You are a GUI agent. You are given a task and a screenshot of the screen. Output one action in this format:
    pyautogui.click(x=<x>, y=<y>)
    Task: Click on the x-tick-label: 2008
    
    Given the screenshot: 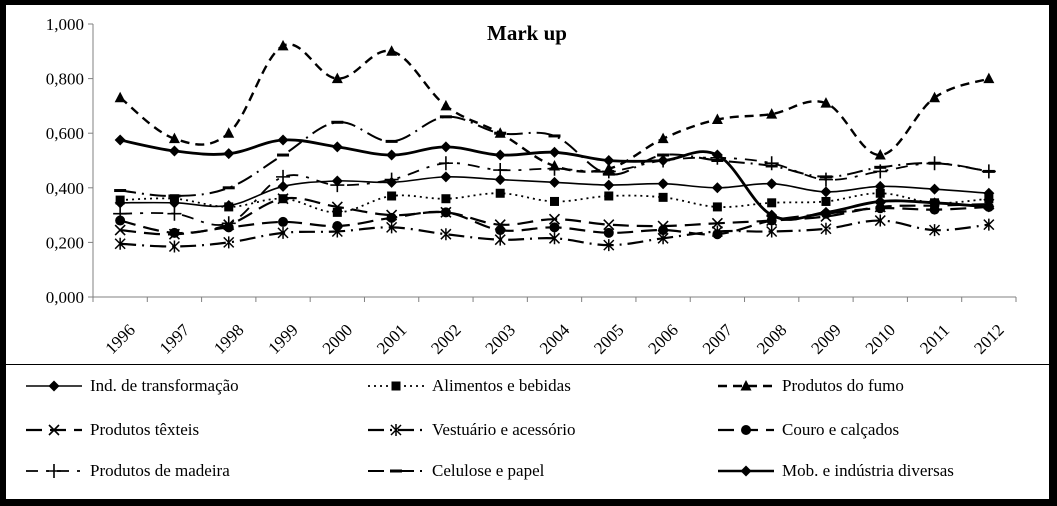 What is the action you would take?
    pyautogui.click(x=771, y=338)
    